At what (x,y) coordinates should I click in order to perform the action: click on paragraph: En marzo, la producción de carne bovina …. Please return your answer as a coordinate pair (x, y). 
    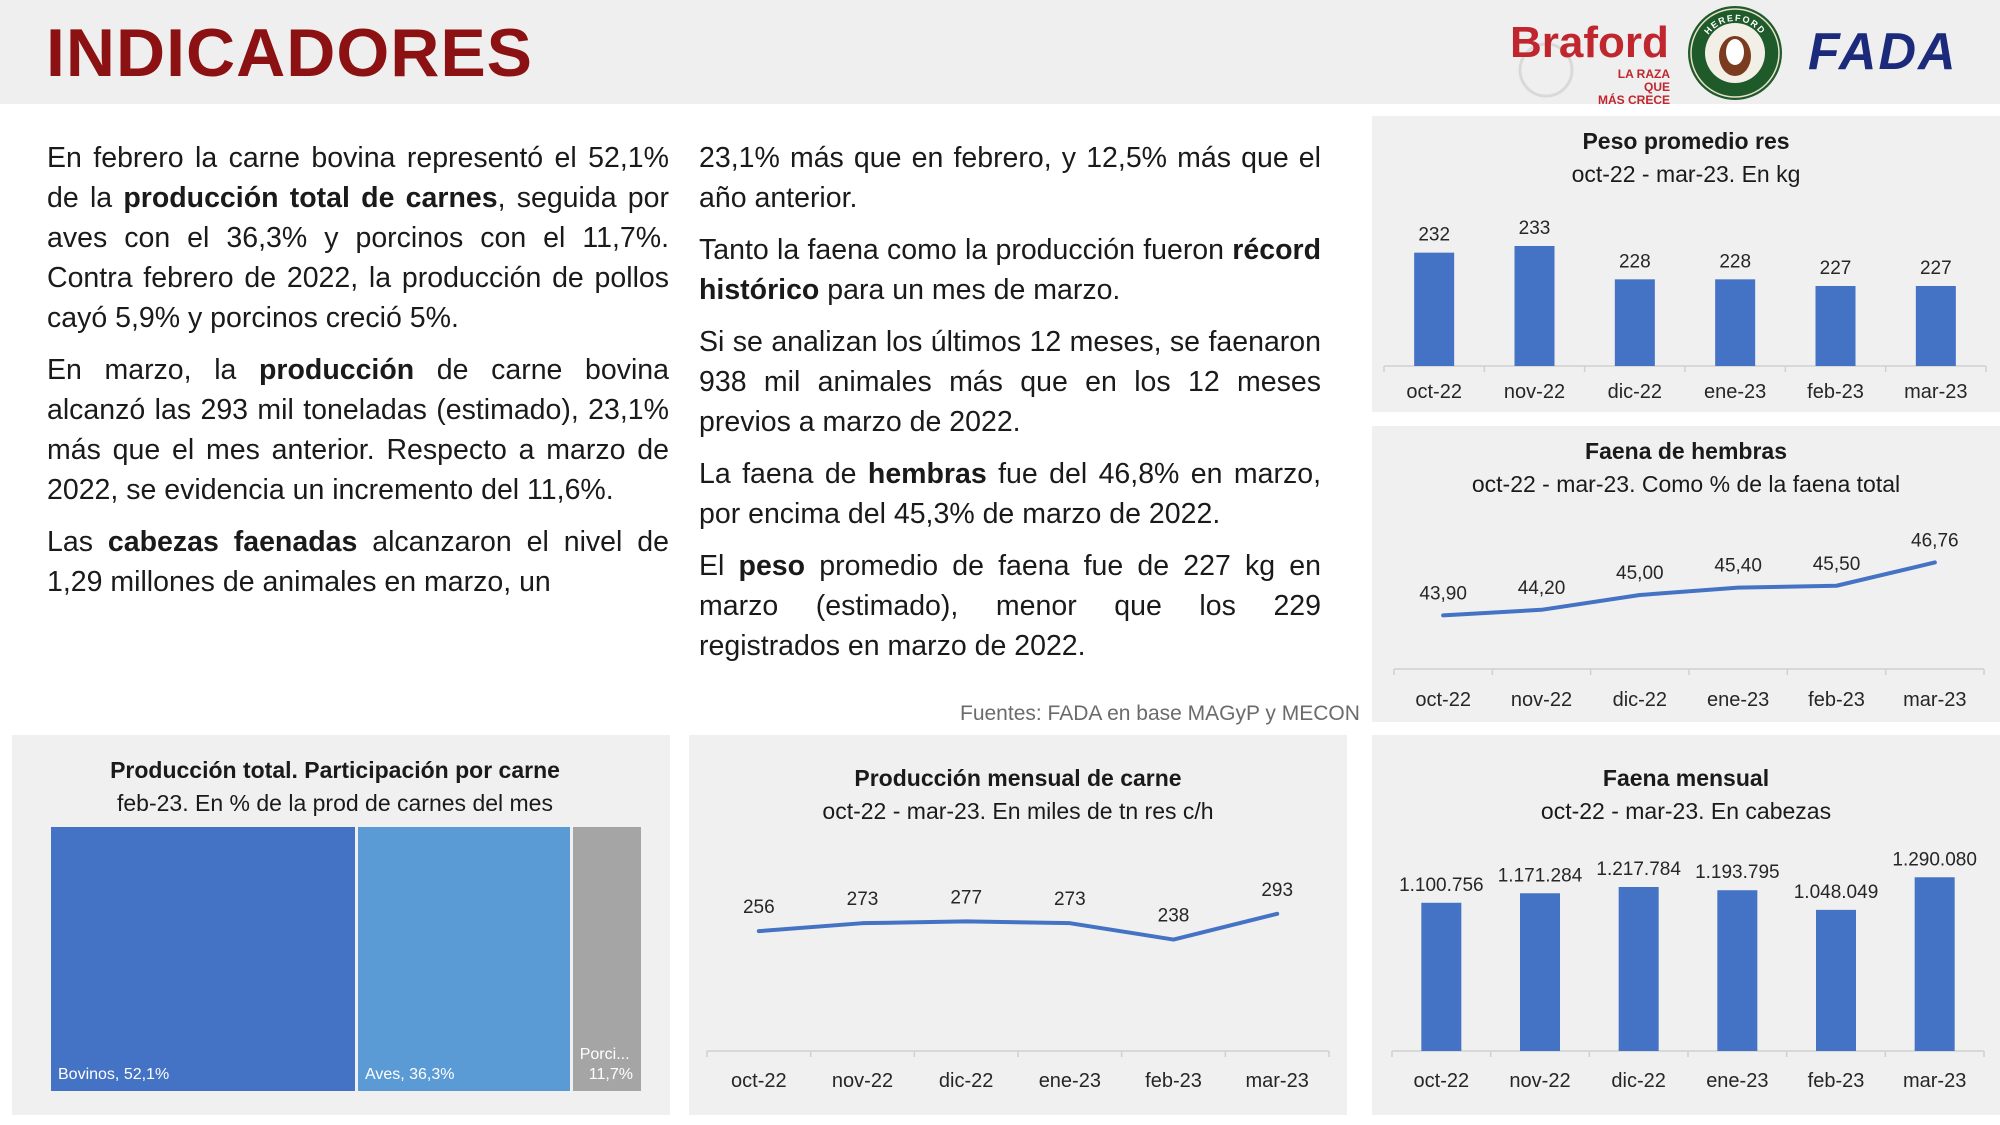
    Looking at the image, I should click on (358, 430).